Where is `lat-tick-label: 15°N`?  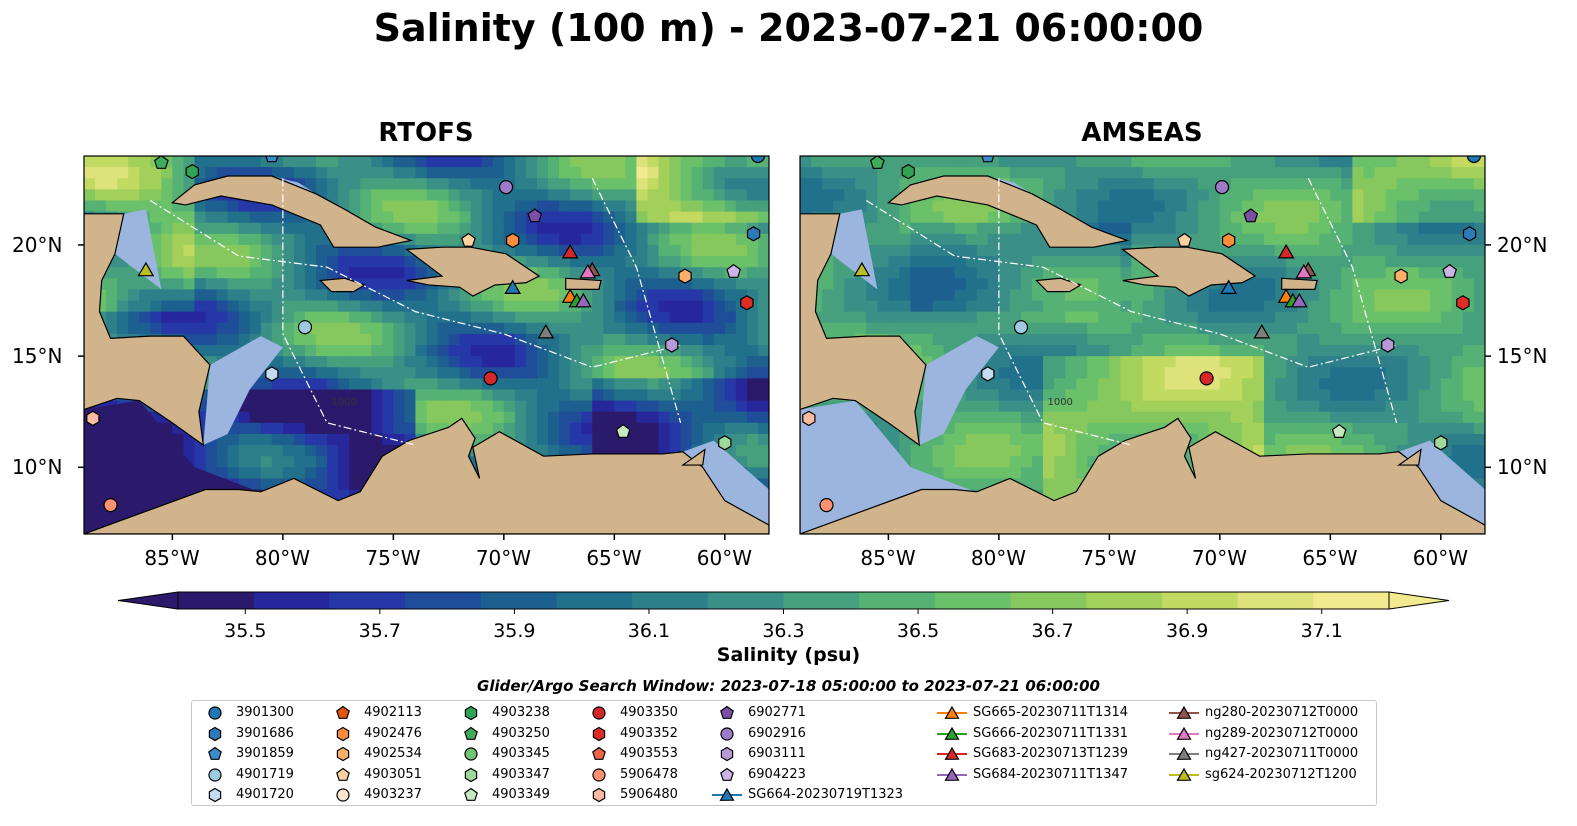
lat-tick-label: 15°N is located at coordinates (1522, 356).